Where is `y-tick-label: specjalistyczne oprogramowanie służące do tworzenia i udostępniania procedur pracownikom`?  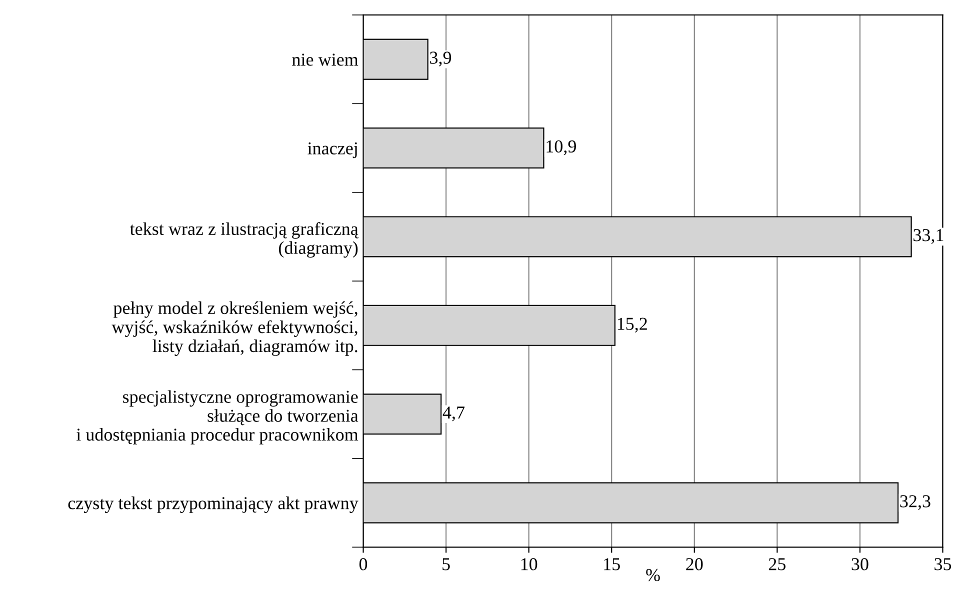
y-tick-label: specjalistyczne oprogramowanie służące do tworzenia i udostępniania procedur pracownikom is located at coordinates (217, 417).